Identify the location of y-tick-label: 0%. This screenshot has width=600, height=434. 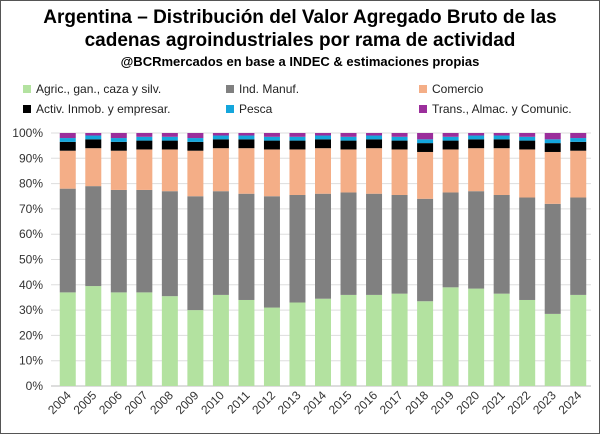
(35, 386).